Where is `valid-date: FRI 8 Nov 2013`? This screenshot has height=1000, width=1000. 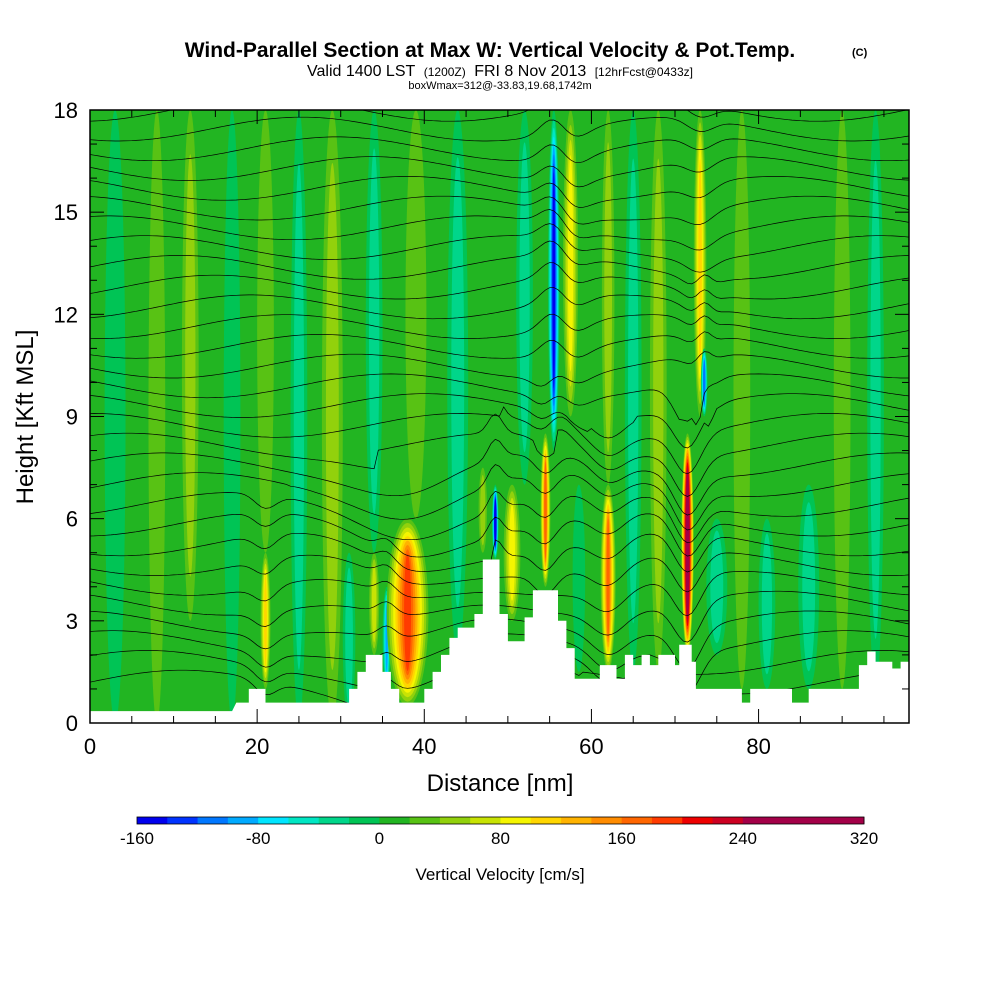 valid-date: FRI 8 Nov 2013 is located at coordinates (530, 71).